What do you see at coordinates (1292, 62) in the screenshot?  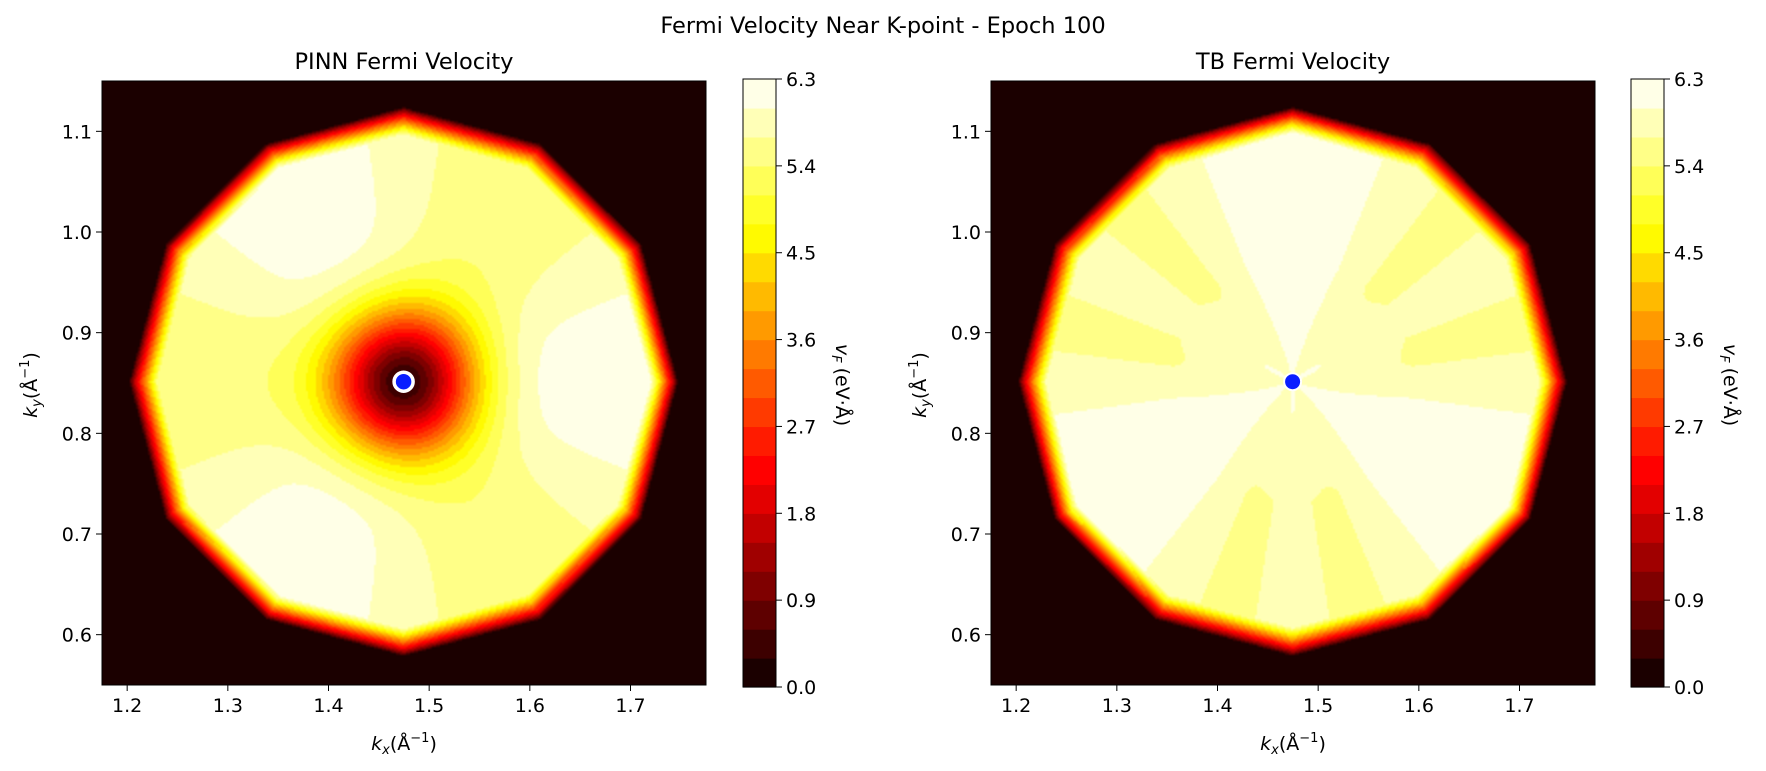 I see `panel-title: TB Fermi Velocity` at bounding box center [1292, 62].